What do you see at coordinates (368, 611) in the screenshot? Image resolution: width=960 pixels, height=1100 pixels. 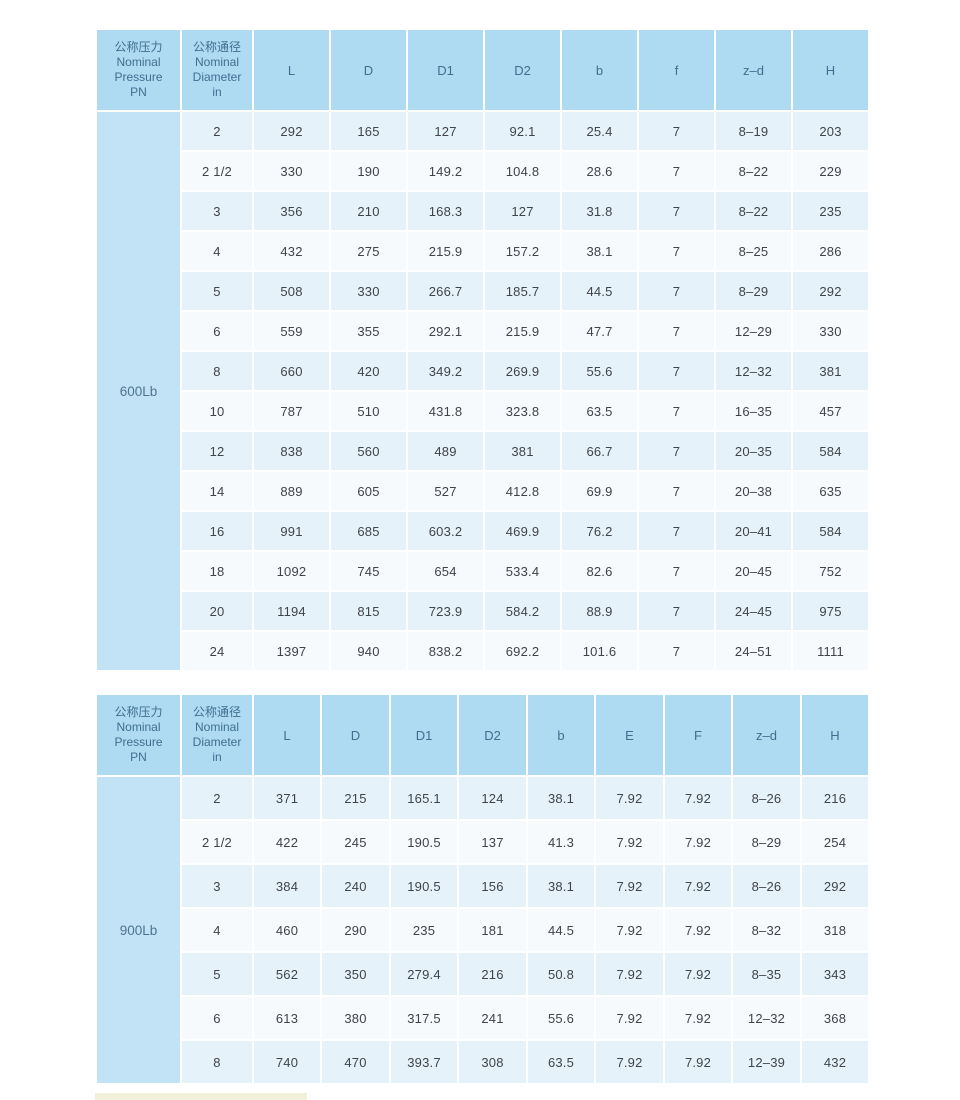 I see `dimension-value-cell: 815` at bounding box center [368, 611].